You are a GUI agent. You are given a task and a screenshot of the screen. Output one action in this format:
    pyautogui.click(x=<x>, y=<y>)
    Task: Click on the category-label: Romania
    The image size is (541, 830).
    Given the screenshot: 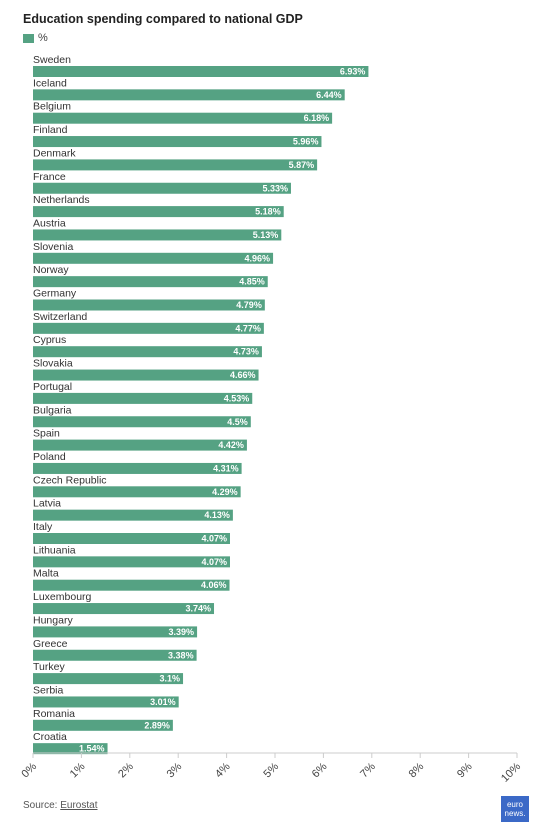 What is the action you would take?
    pyautogui.click(x=54, y=714)
    